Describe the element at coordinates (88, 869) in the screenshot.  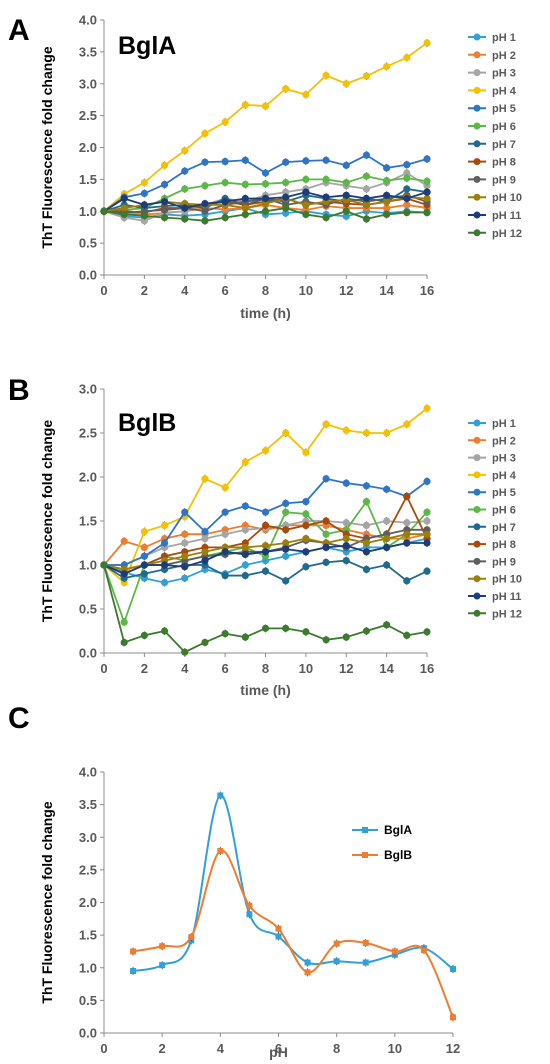
I see `y-tick-label: 2.5` at that location.